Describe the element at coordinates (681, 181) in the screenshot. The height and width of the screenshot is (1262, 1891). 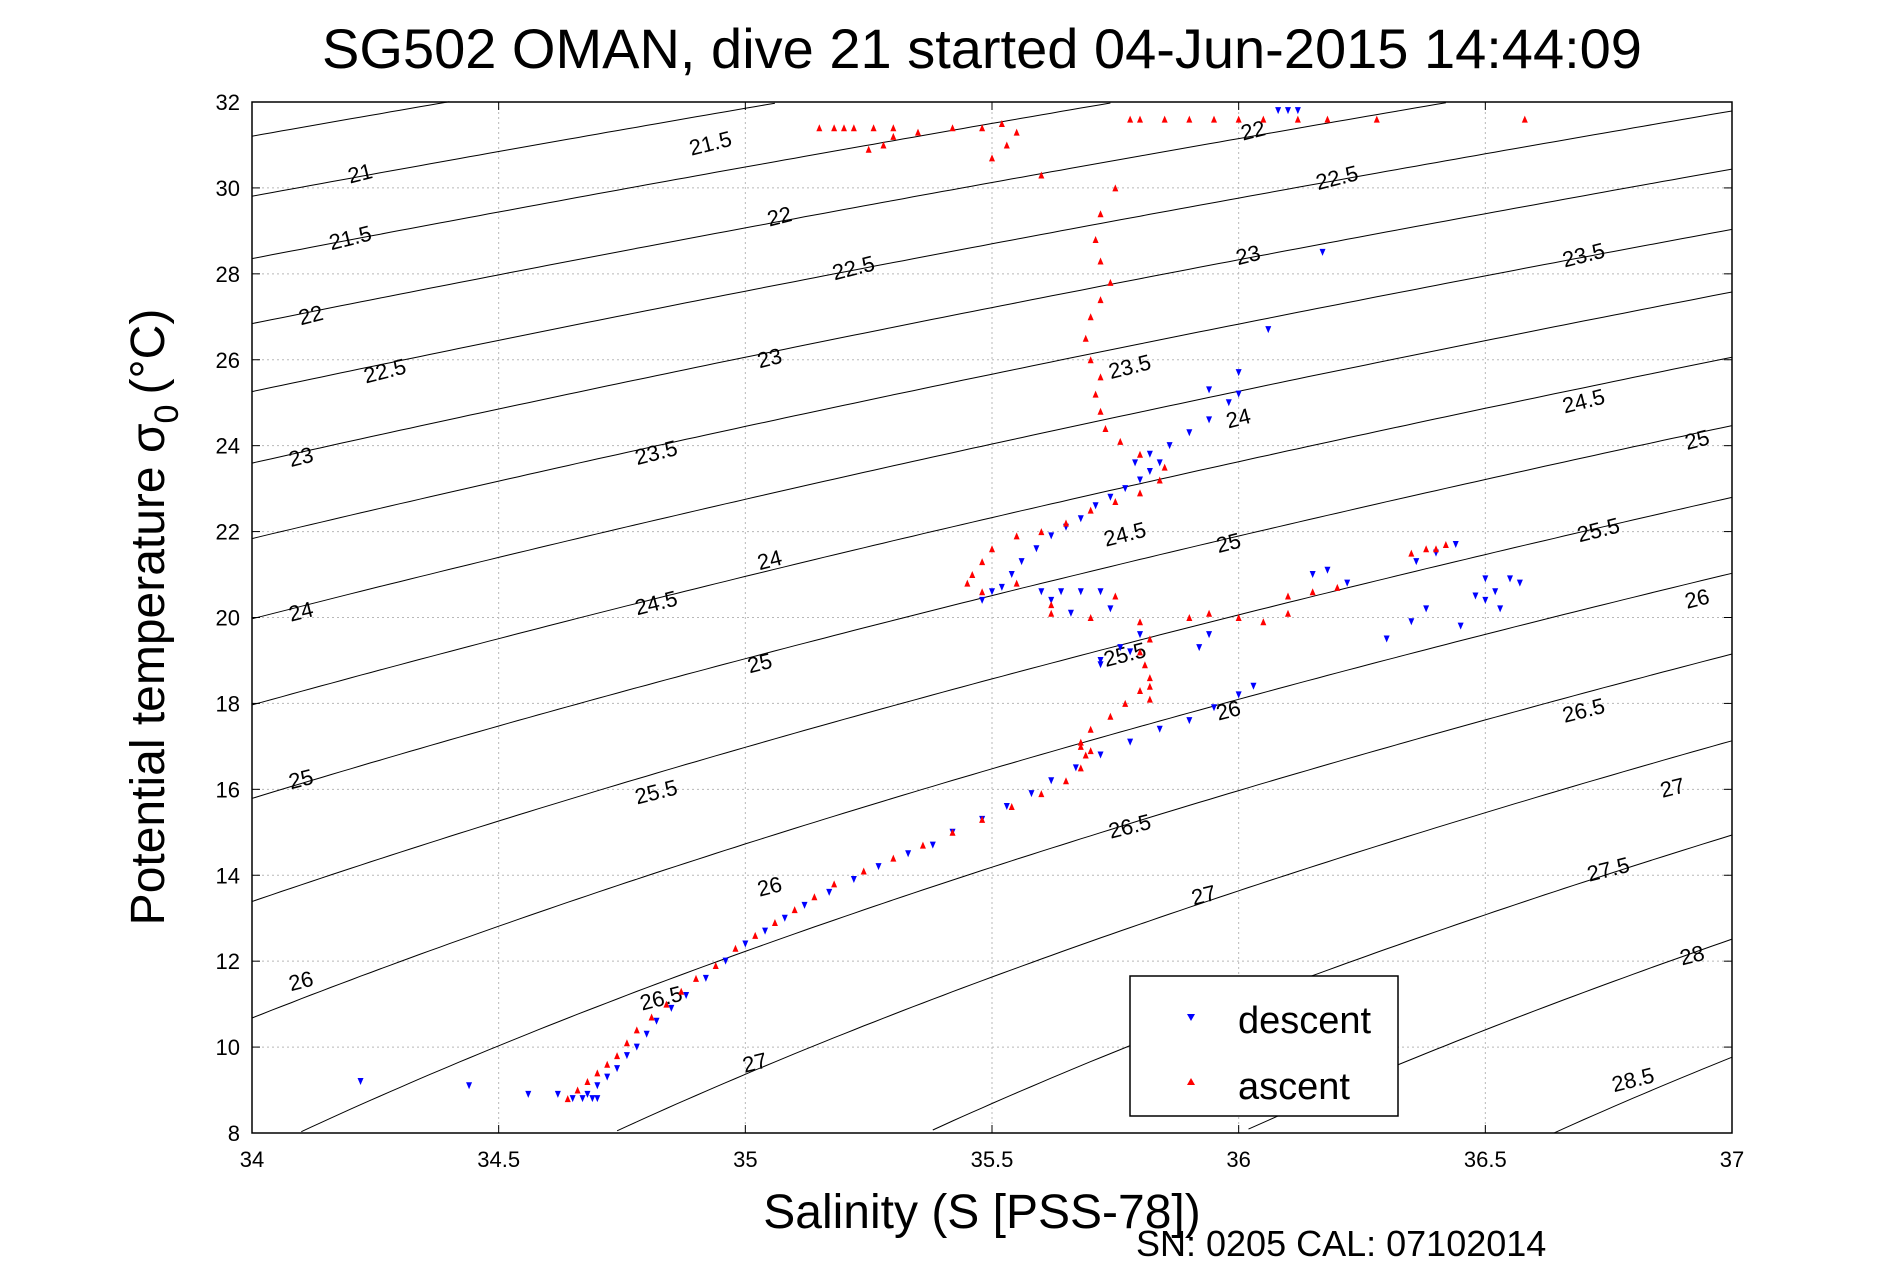
I see `density-contour-line` at that location.